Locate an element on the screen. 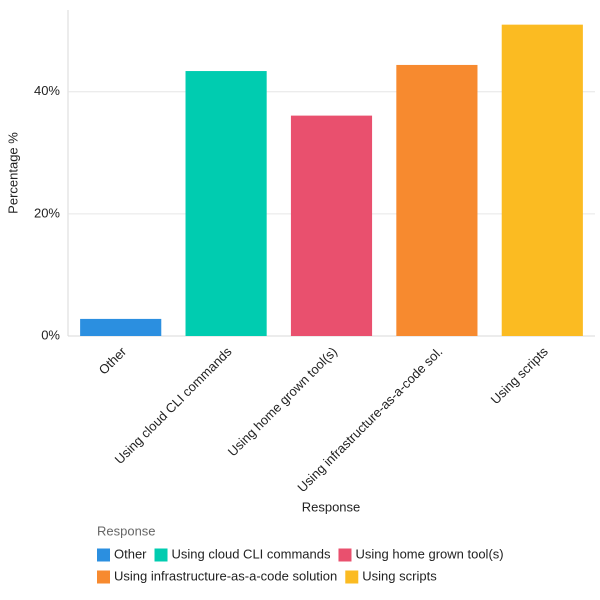  y-tick-label: 20% is located at coordinates (47, 212).